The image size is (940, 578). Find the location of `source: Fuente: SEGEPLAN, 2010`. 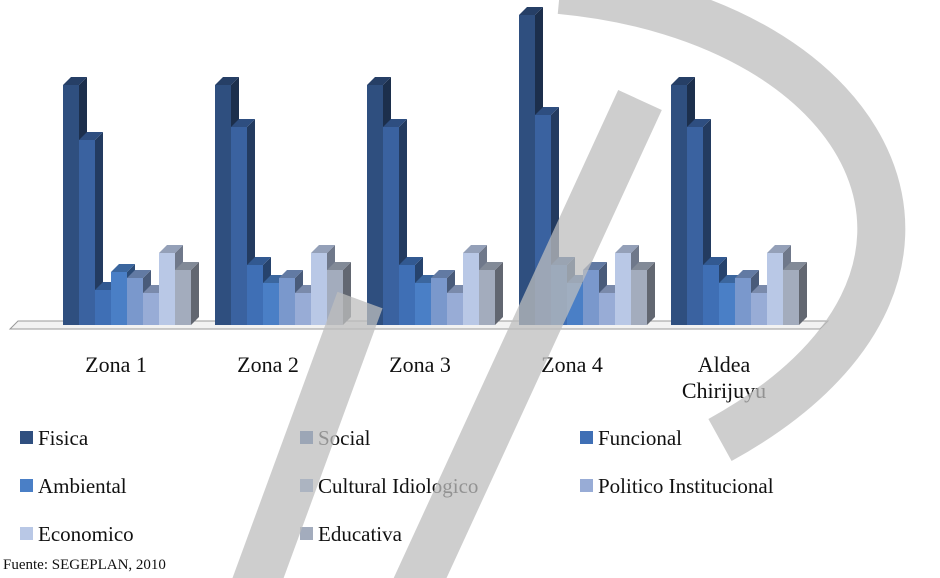

source: Fuente: SEGEPLAN, 2010 is located at coordinates (84, 565).